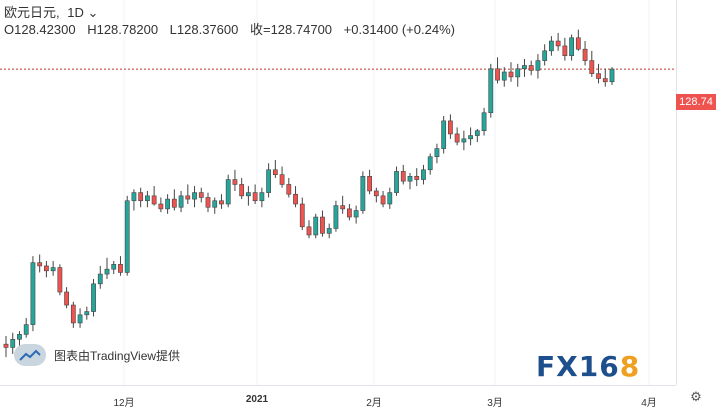 Image resolution: width=716 pixels, height=412 pixels. Describe the element at coordinates (374, 403) in the screenshot. I see `x-tick-label: 2月` at that location.